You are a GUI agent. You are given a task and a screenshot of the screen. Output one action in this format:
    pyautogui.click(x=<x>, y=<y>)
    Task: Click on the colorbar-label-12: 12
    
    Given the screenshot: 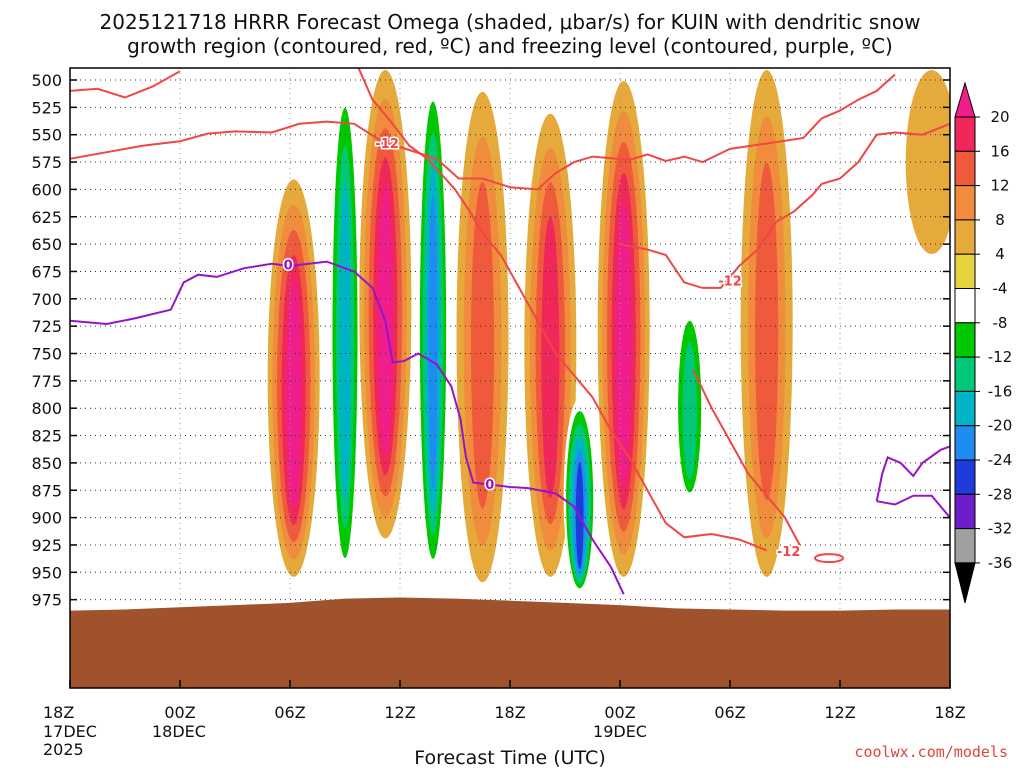 What is the action you would take?
    pyautogui.click(x=999, y=186)
    